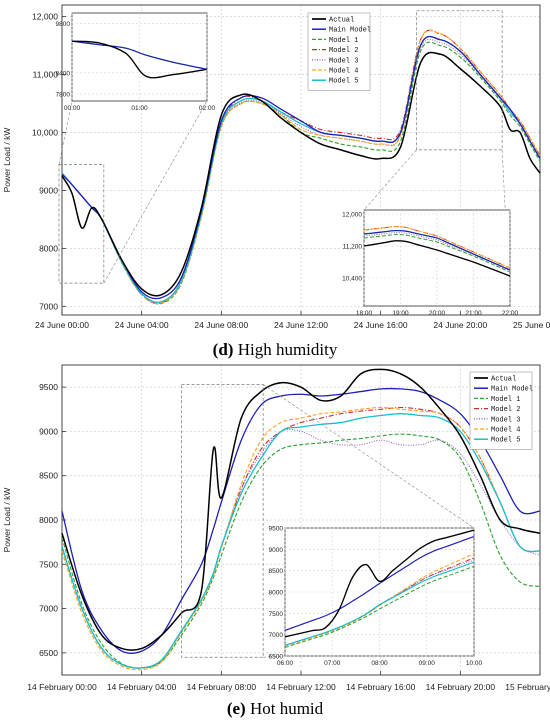 The width and height of the screenshot is (550, 723). What do you see at coordinates (81, 223) in the screenshot?
I see `zoom-region-left` at bounding box center [81, 223].